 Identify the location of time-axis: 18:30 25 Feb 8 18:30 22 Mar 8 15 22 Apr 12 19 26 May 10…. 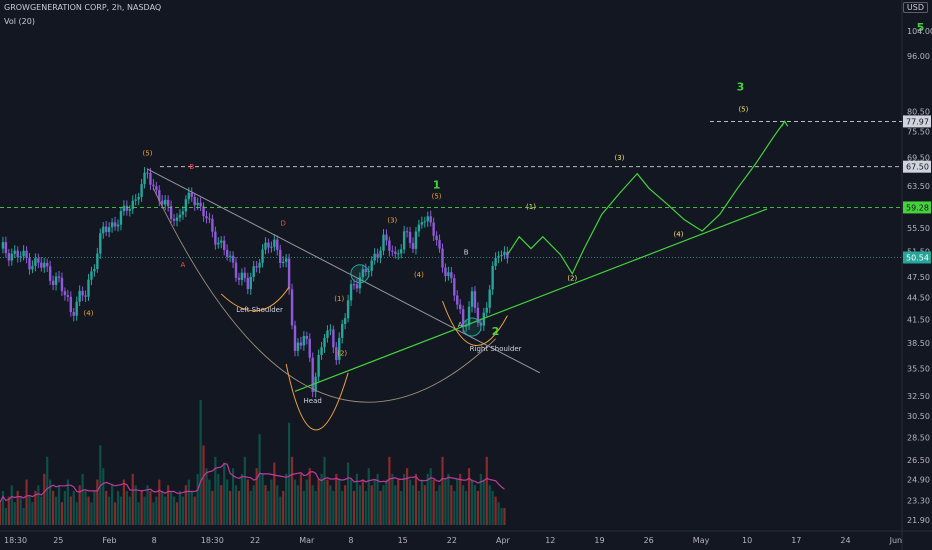
(453, 540).